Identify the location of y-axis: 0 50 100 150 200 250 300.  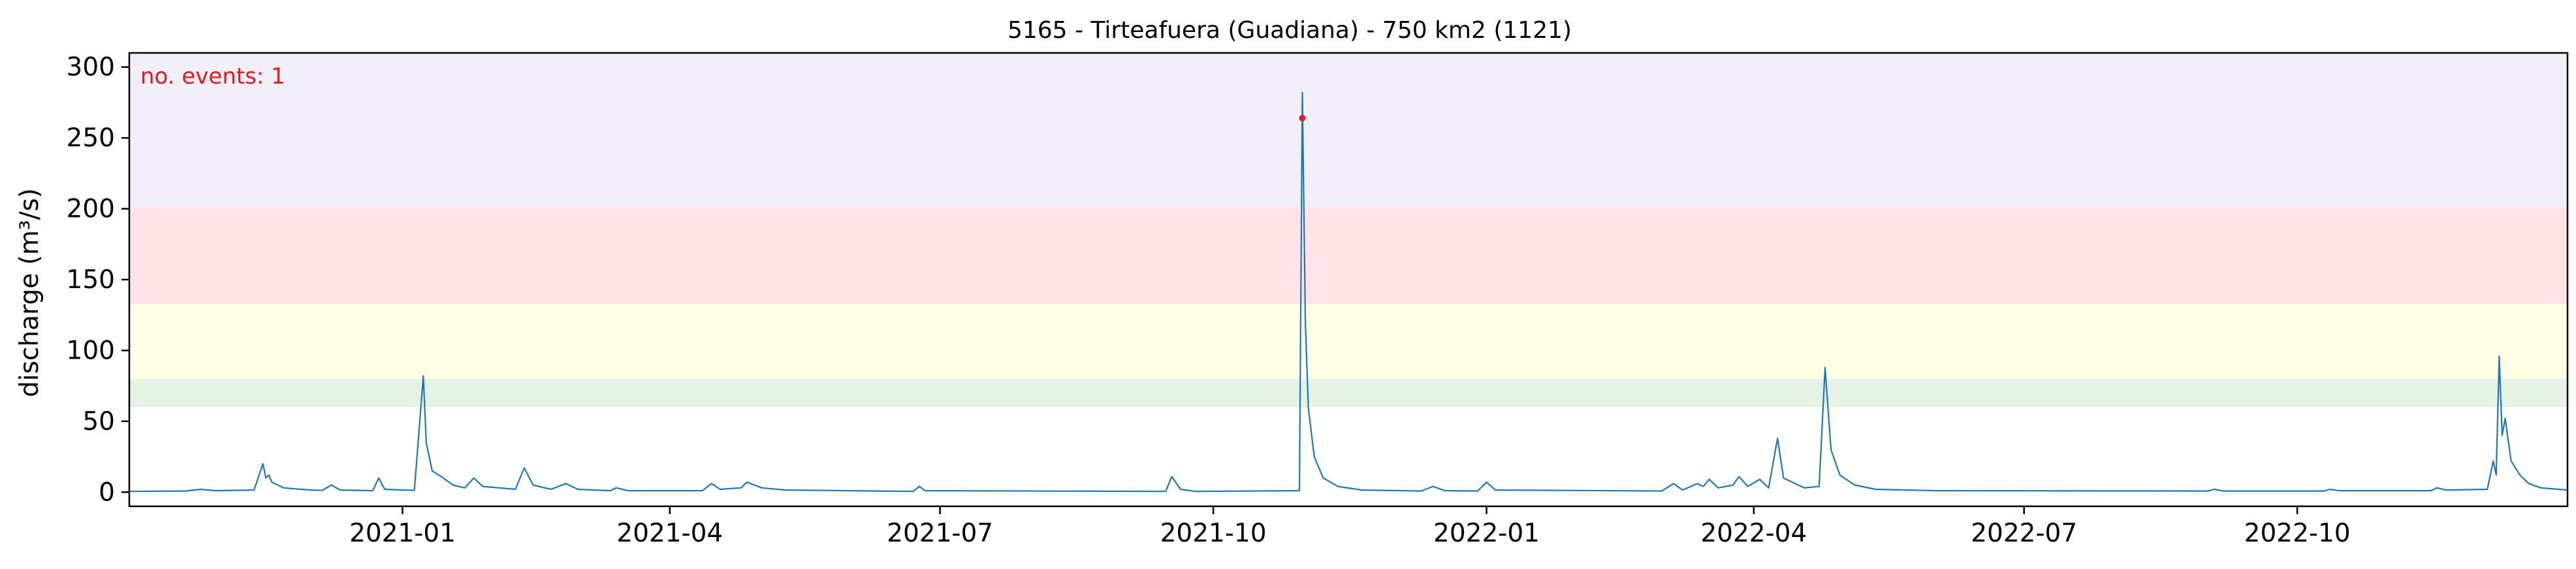
(98, 280).